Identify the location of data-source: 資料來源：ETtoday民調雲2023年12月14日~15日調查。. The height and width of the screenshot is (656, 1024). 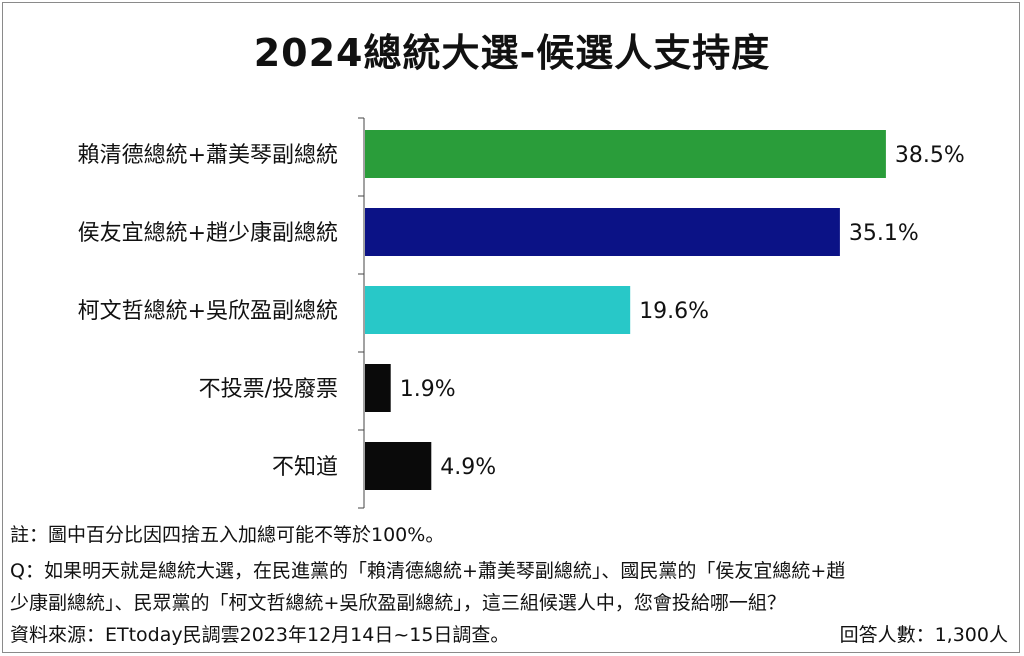
(260, 635).